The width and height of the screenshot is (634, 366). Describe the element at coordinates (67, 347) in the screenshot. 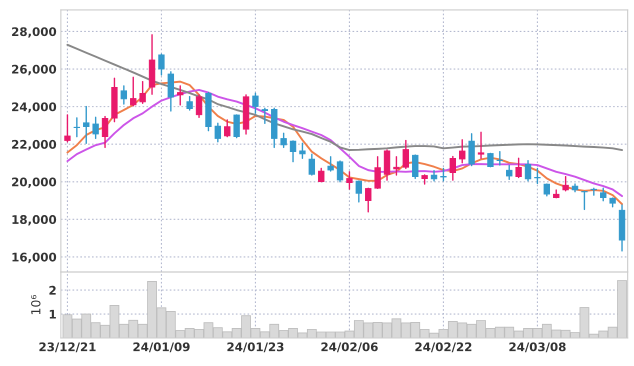

I see `x-tick-label: 23/12/21` at that location.